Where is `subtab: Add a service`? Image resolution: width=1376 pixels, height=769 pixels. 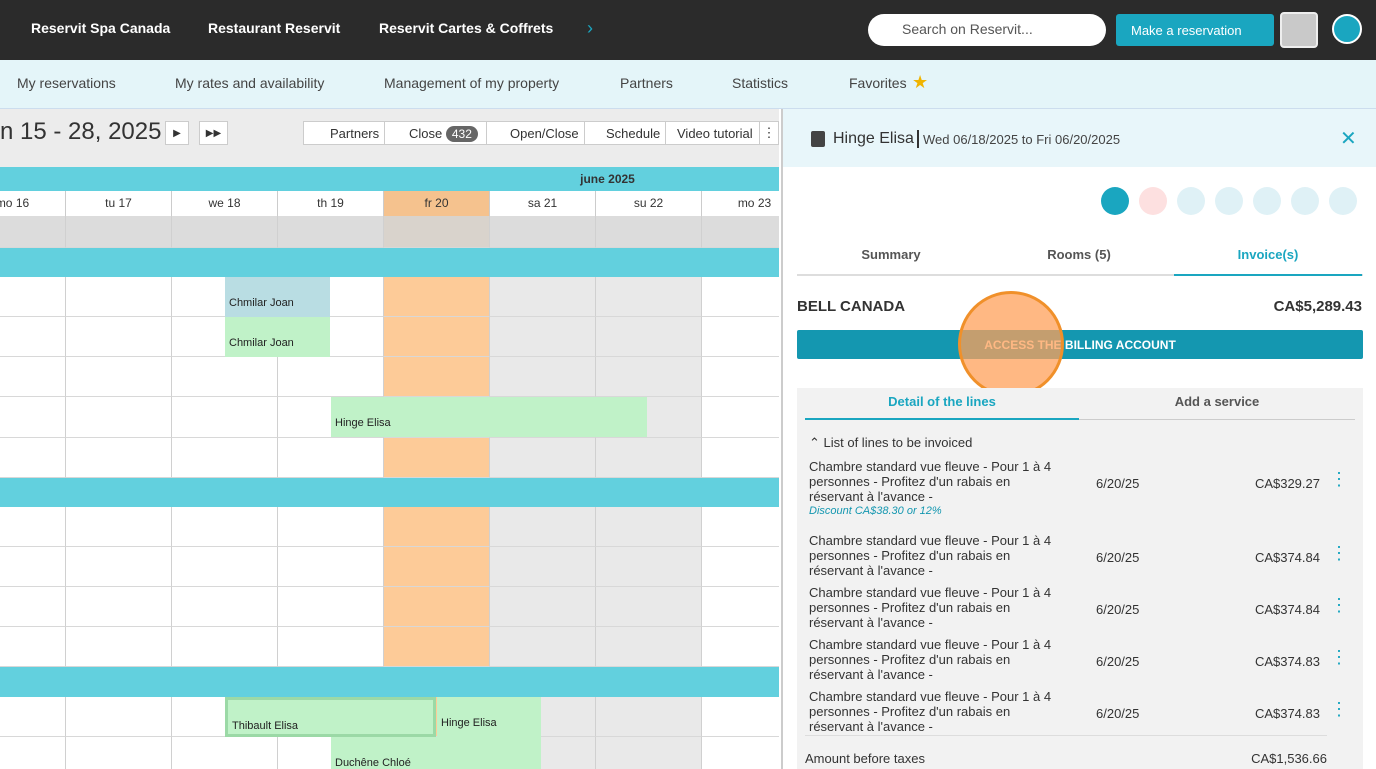
subtab: Add a service is located at coordinates (1217, 407).